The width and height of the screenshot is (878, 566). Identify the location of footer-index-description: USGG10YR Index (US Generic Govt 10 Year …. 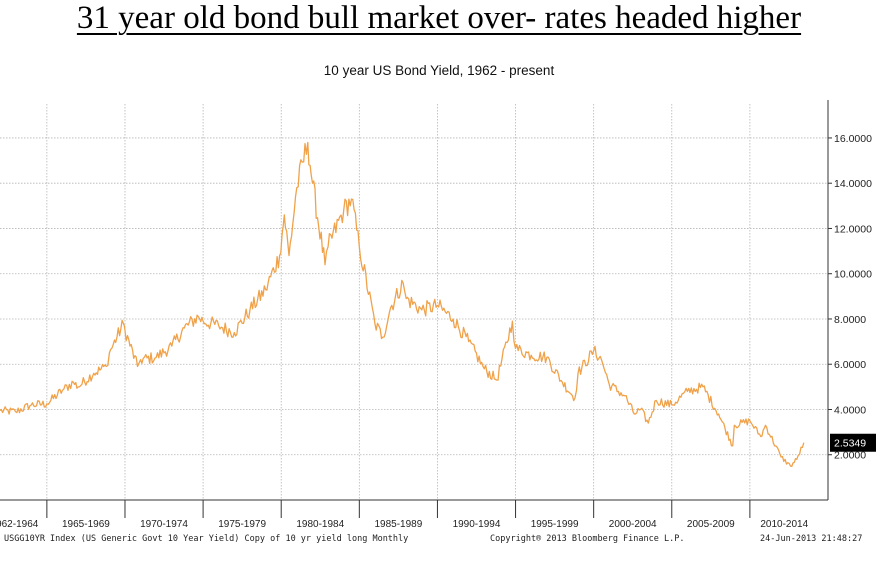
(206, 539).